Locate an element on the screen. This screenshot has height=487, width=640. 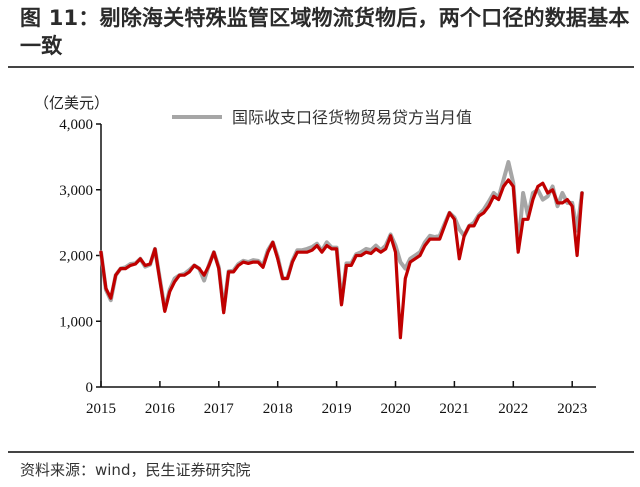
x-tick-label: 2020 is located at coordinates (396, 409).